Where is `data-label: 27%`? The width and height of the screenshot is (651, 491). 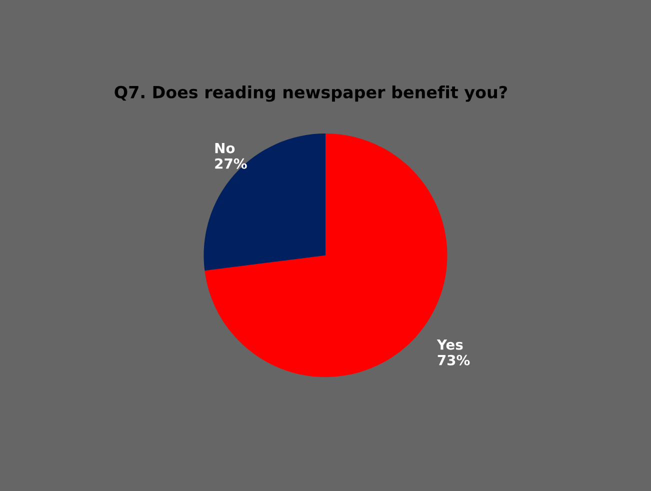 data-label: 27% is located at coordinates (231, 163).